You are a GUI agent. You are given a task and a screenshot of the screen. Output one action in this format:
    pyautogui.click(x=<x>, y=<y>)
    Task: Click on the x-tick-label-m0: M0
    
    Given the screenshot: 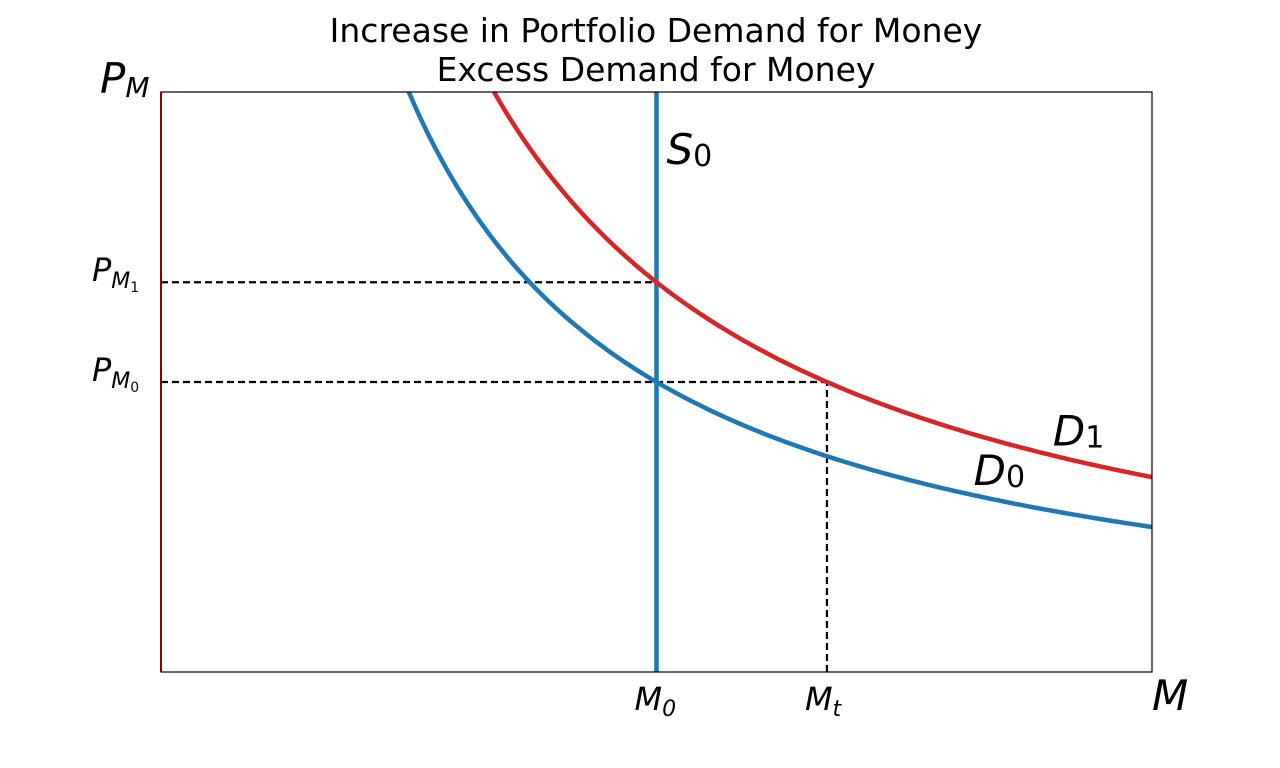 What is the action you would take?
    pyautogui.click(x=656, y=701)
    